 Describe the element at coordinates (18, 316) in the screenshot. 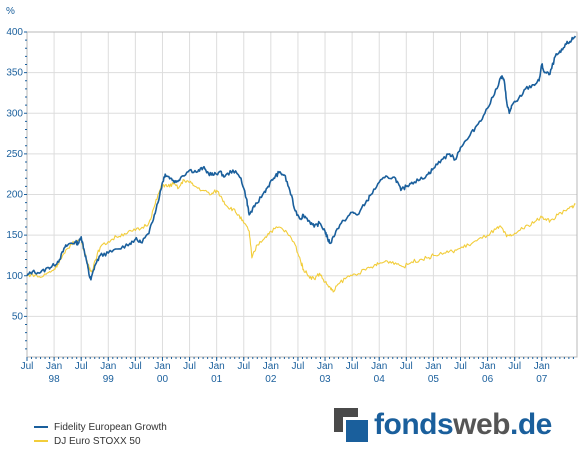

I see `y-tick-label: 50` at that location.